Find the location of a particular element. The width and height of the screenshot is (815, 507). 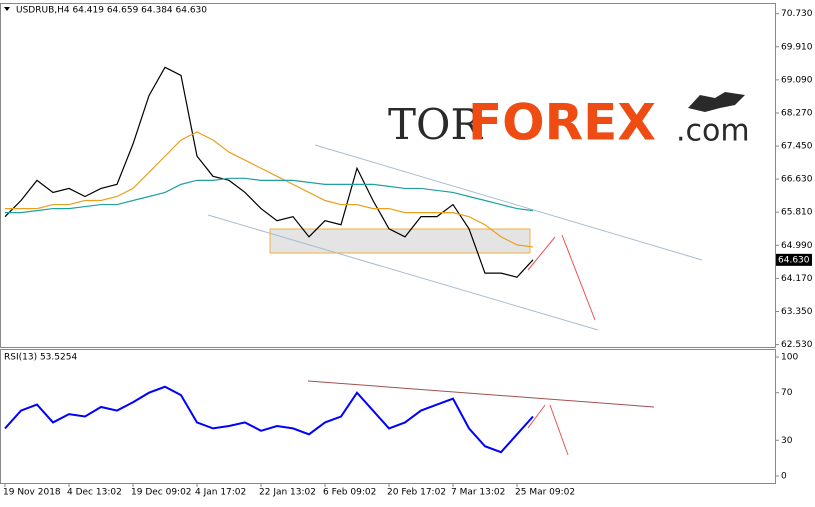

watermark: TOR FOREX .com is located at coordinates (569, 122).